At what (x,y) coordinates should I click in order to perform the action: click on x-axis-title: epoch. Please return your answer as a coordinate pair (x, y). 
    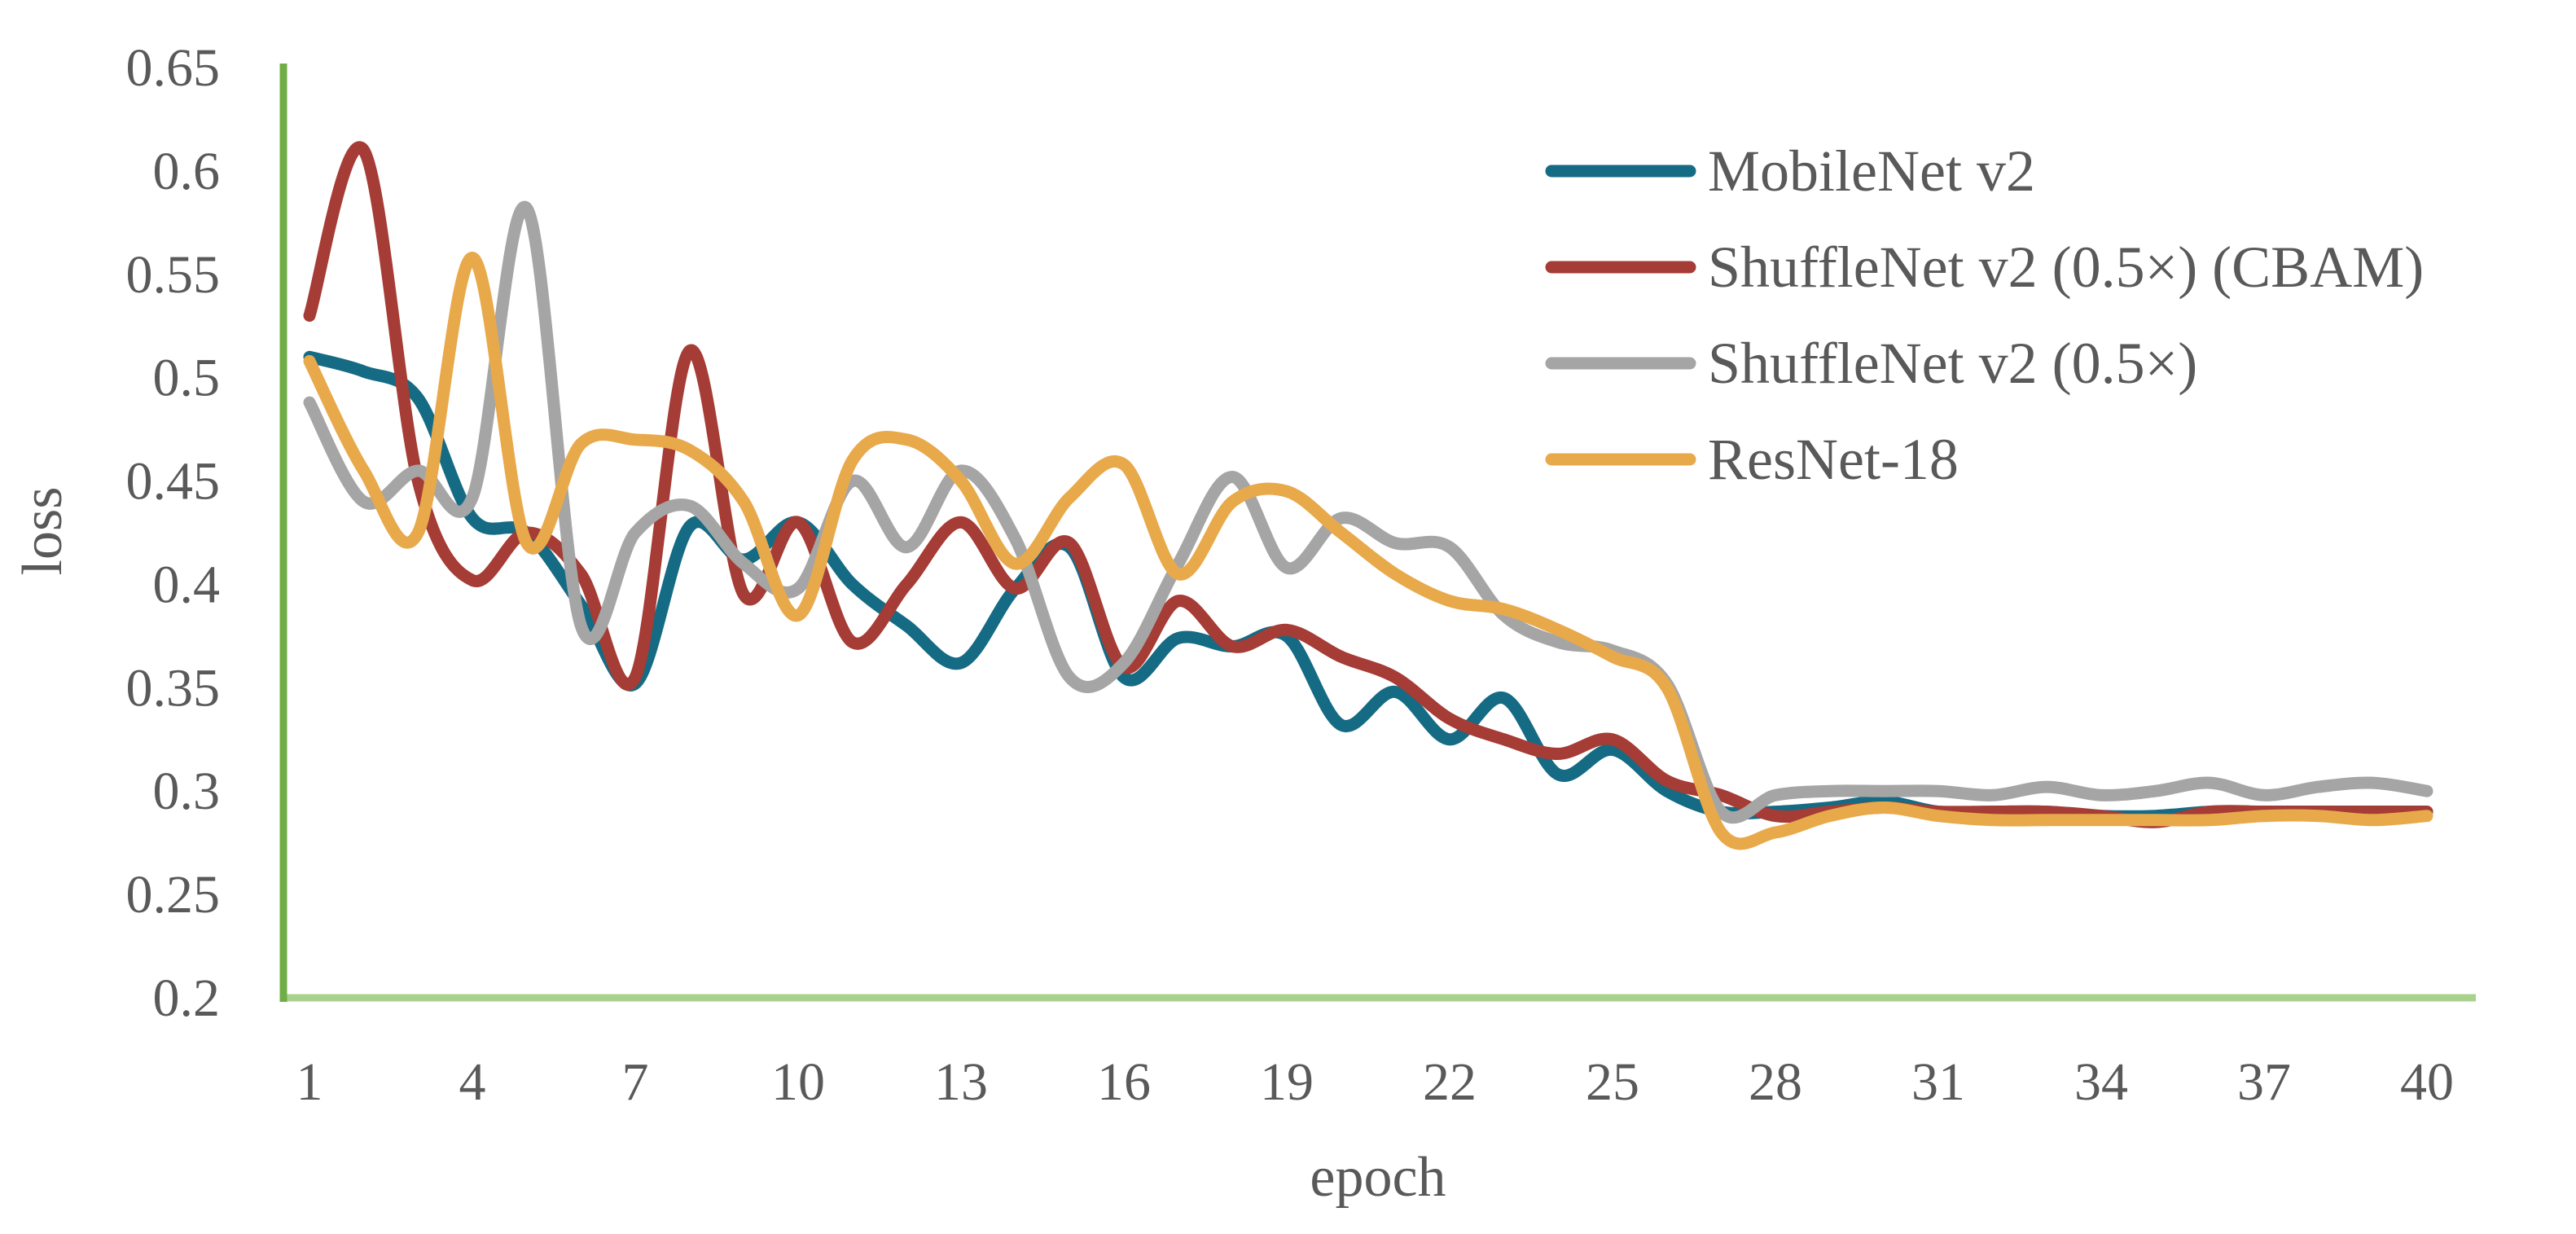
    Looking at the image, I should click on (1378, 1177).